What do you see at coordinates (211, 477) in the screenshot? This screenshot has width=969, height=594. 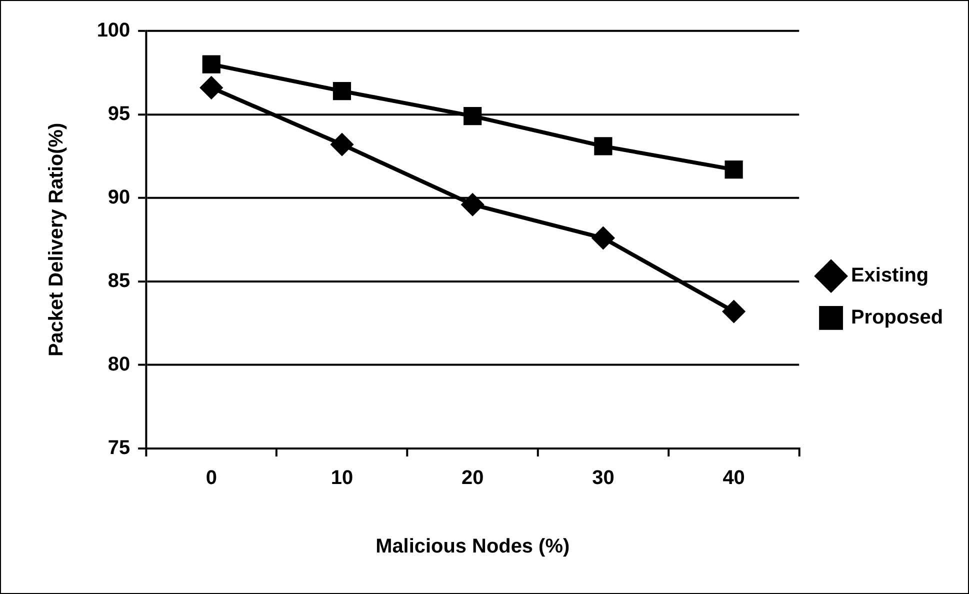 I see `x-tick-label: 0` at bounding box center [211, 477].